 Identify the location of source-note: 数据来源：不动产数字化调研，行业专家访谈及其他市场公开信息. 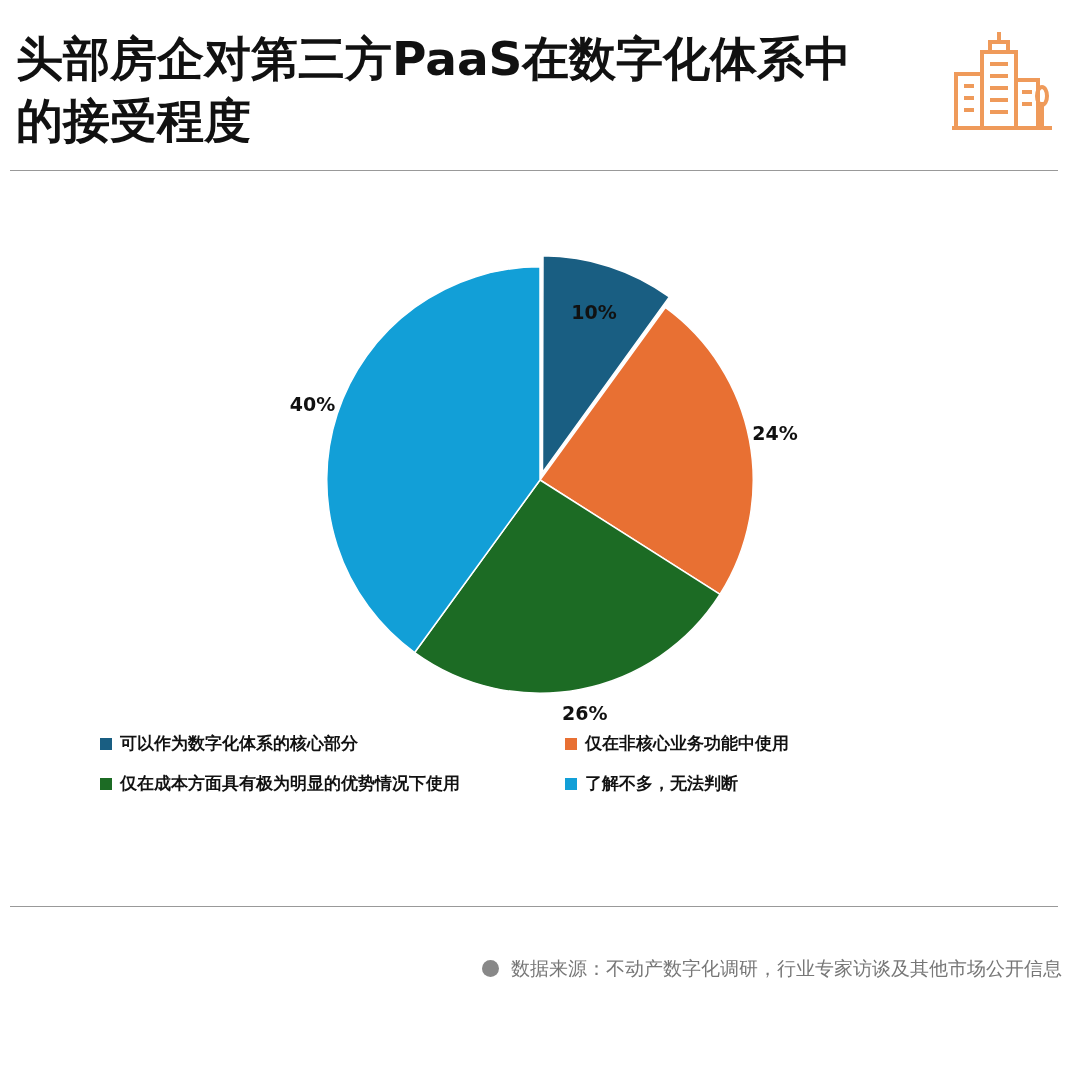
(786, 968).